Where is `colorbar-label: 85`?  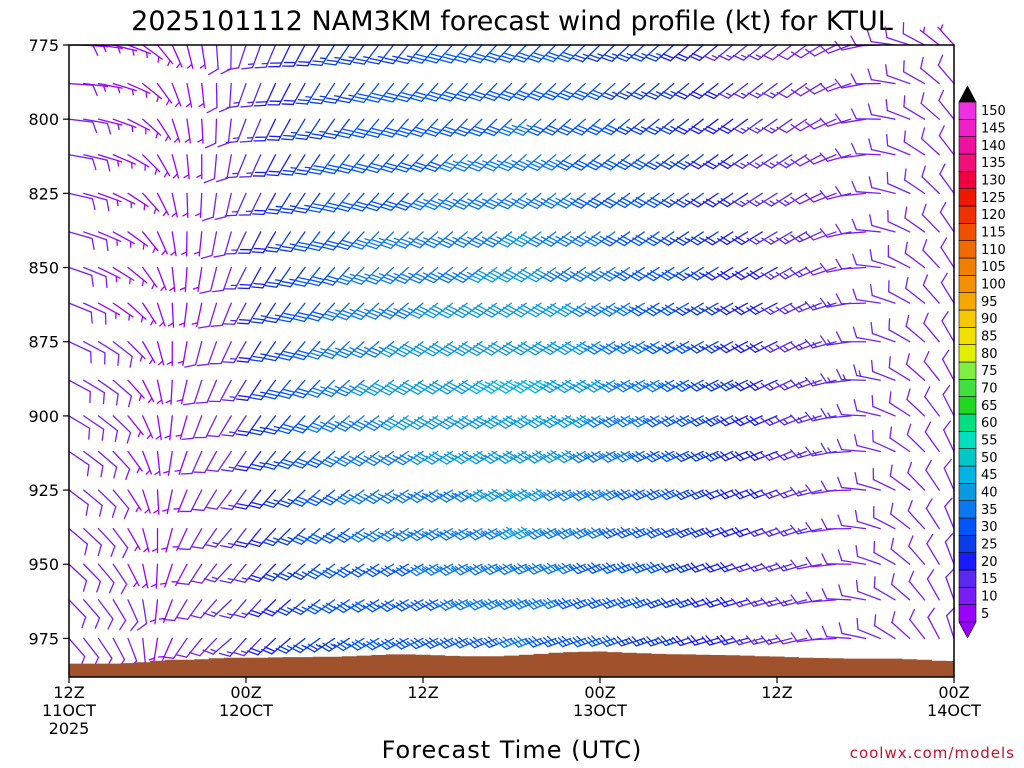
colorbar-label: 85 is located at coordinates (989, 337).